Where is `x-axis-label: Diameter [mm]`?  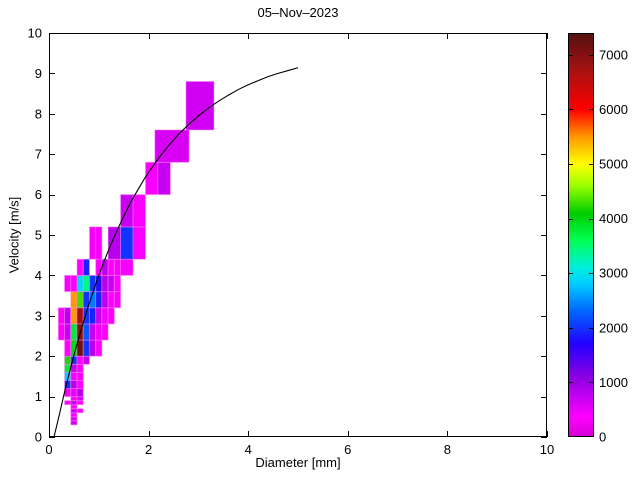 x-axis-label: Diameter [mm] is located at coordinates (298, 462).